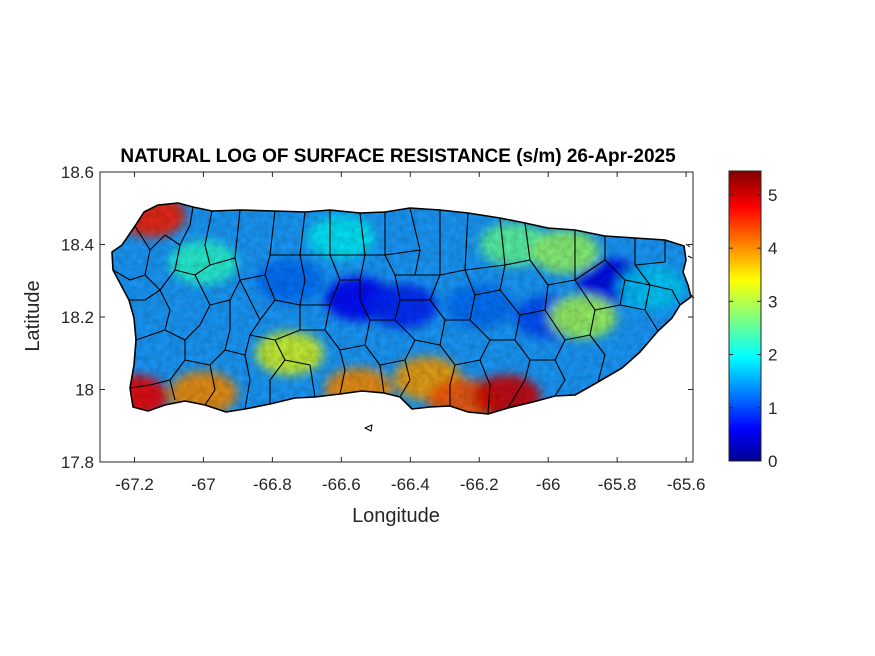 The width and height of the screenshot is (875, 656). What do you see at coordinates (134, 484) in the screenshot?
I see `x-tick-label: -67.2` at bounding box center [134, 484].